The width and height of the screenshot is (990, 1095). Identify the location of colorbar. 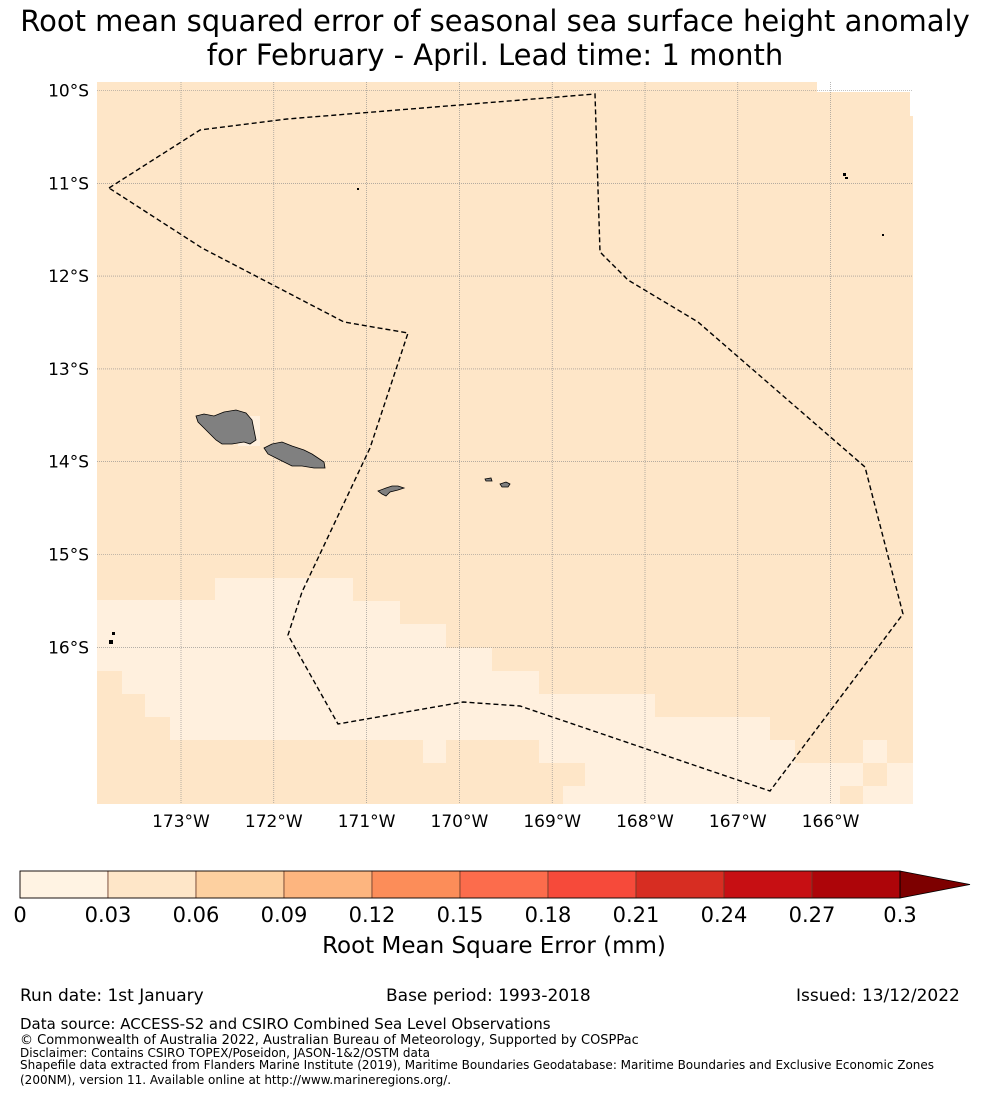
(495, 884).